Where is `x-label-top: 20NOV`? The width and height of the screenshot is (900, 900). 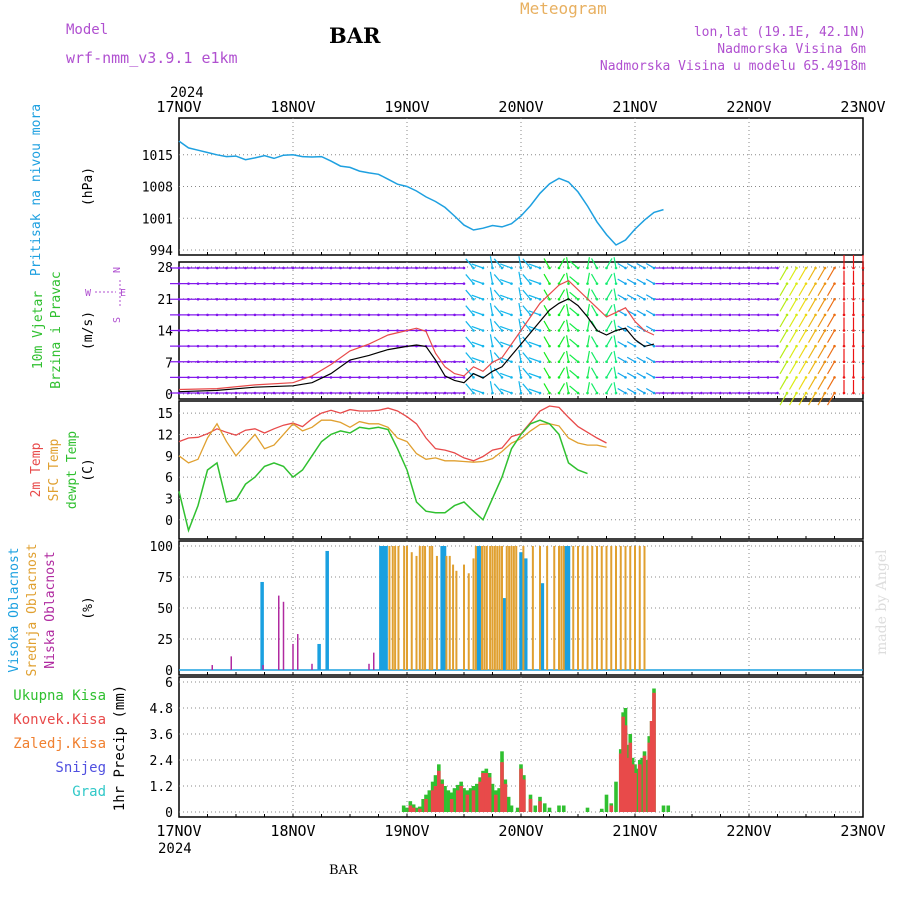
x-label-top: 20NOV is located at coordinates (520, 107).